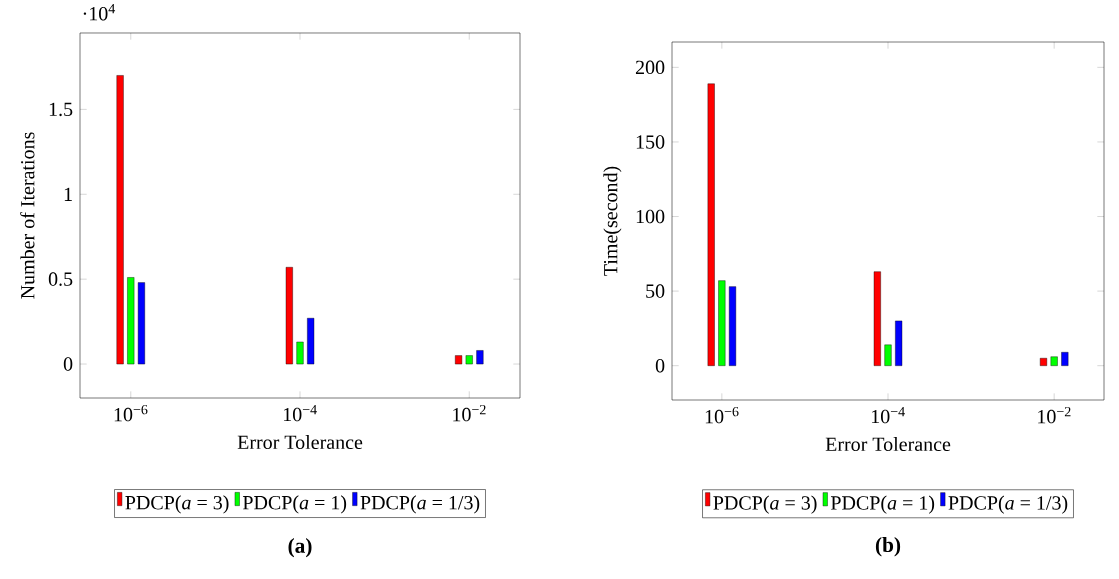 This screenshot has height=579, width=1119. Describe the element at coordinates (650, 216) in the screenshot. I see `y-tick-label: 100` at that location.